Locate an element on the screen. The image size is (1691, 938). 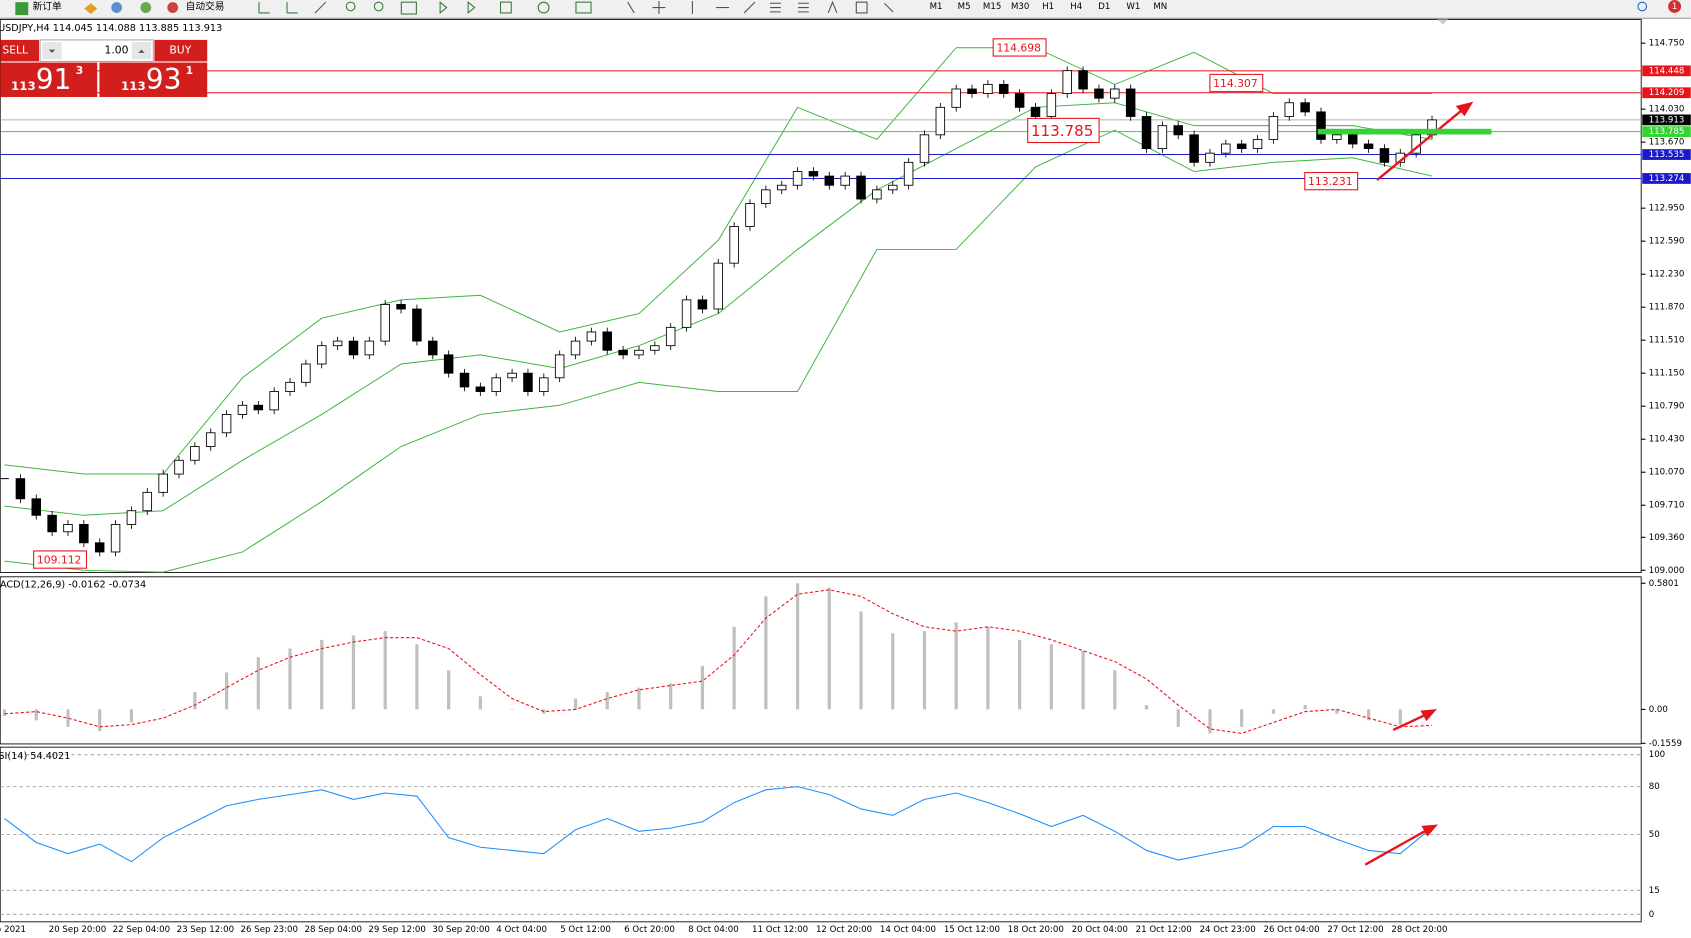
timeframe-button: D1 is located at coordinates (1104, 7).